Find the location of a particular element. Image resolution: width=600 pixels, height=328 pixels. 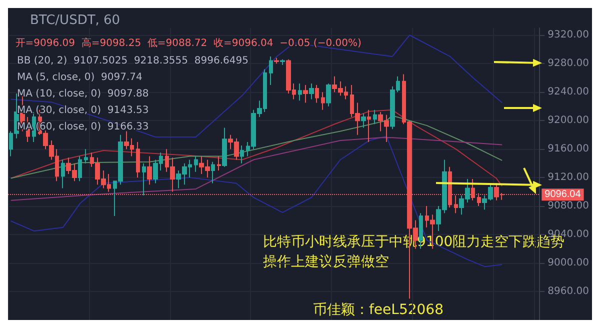

y-tick-label: 9200.00 is located at coordinates (569, 120).